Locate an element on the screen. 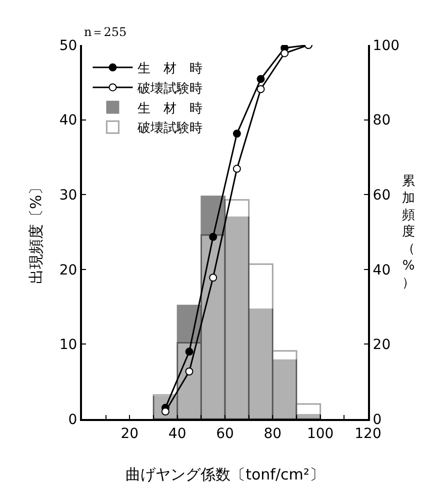 The image size is (448, 504). y-axis-title: 出現頻度〔%〕 is located at coordinates (36, 232).